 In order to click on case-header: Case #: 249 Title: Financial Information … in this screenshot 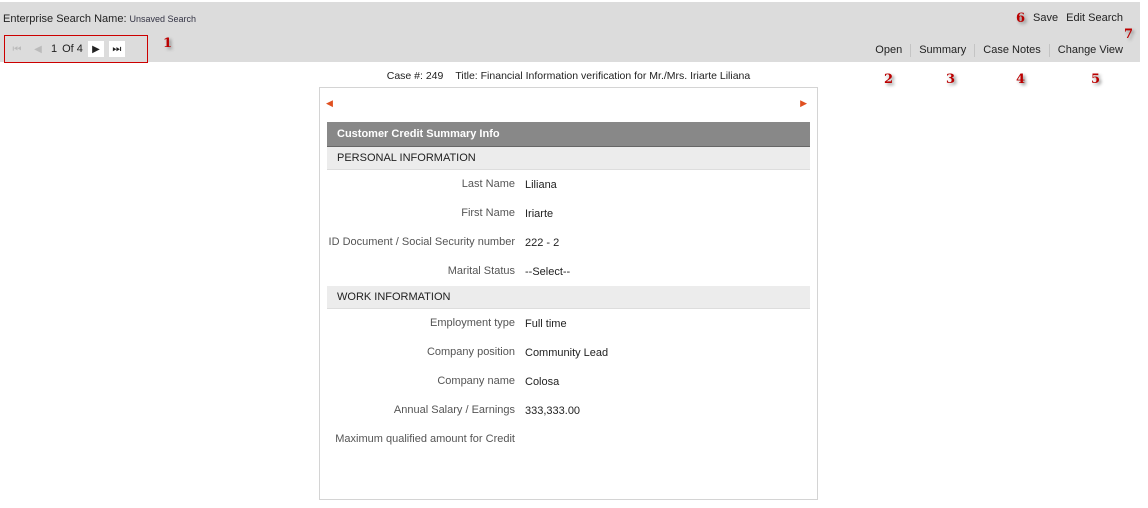, I will do `click(568, 76)`.